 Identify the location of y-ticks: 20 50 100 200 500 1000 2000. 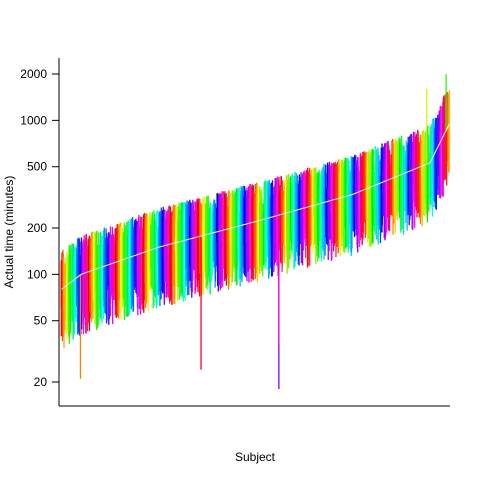
(39, 228).